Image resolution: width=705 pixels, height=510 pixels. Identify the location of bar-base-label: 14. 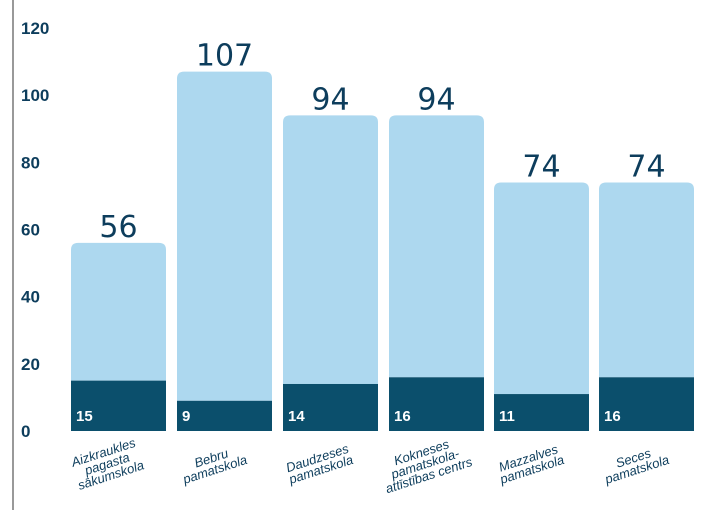
(296, 416).